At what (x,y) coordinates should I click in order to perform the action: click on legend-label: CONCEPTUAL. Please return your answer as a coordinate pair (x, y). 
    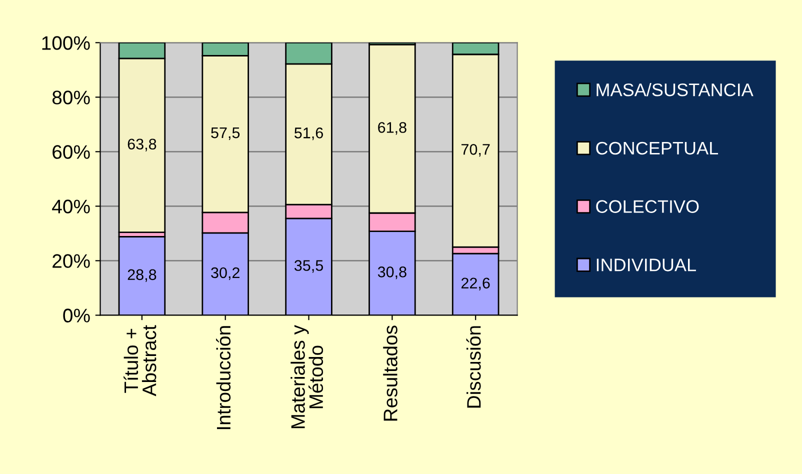
    Looking at the image, I should click on (657, 148).